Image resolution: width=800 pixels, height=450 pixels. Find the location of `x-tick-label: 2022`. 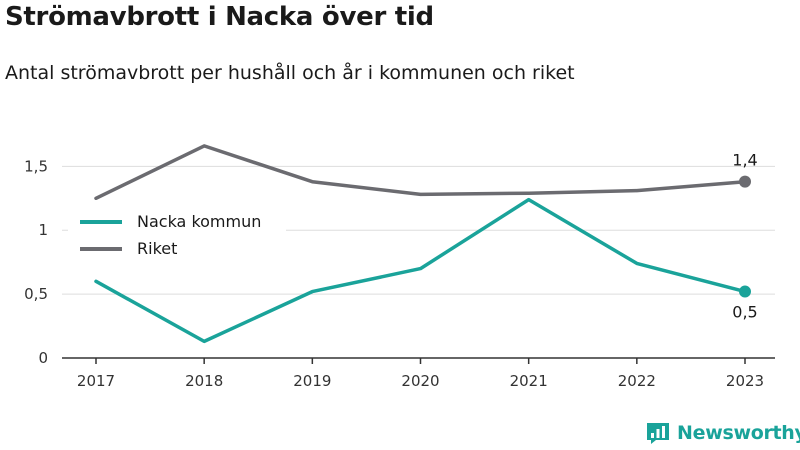

x-tick-label: 2022 is located at coordinates (637, 381).